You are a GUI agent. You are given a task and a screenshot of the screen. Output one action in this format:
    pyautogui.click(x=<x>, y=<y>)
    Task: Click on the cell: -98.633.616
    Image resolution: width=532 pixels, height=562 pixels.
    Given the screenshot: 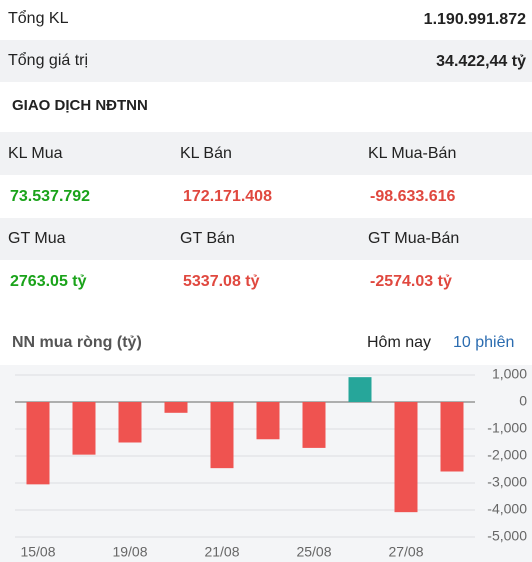 What is the action you would take?
    pyautogui.click(x=413, y=196)
    